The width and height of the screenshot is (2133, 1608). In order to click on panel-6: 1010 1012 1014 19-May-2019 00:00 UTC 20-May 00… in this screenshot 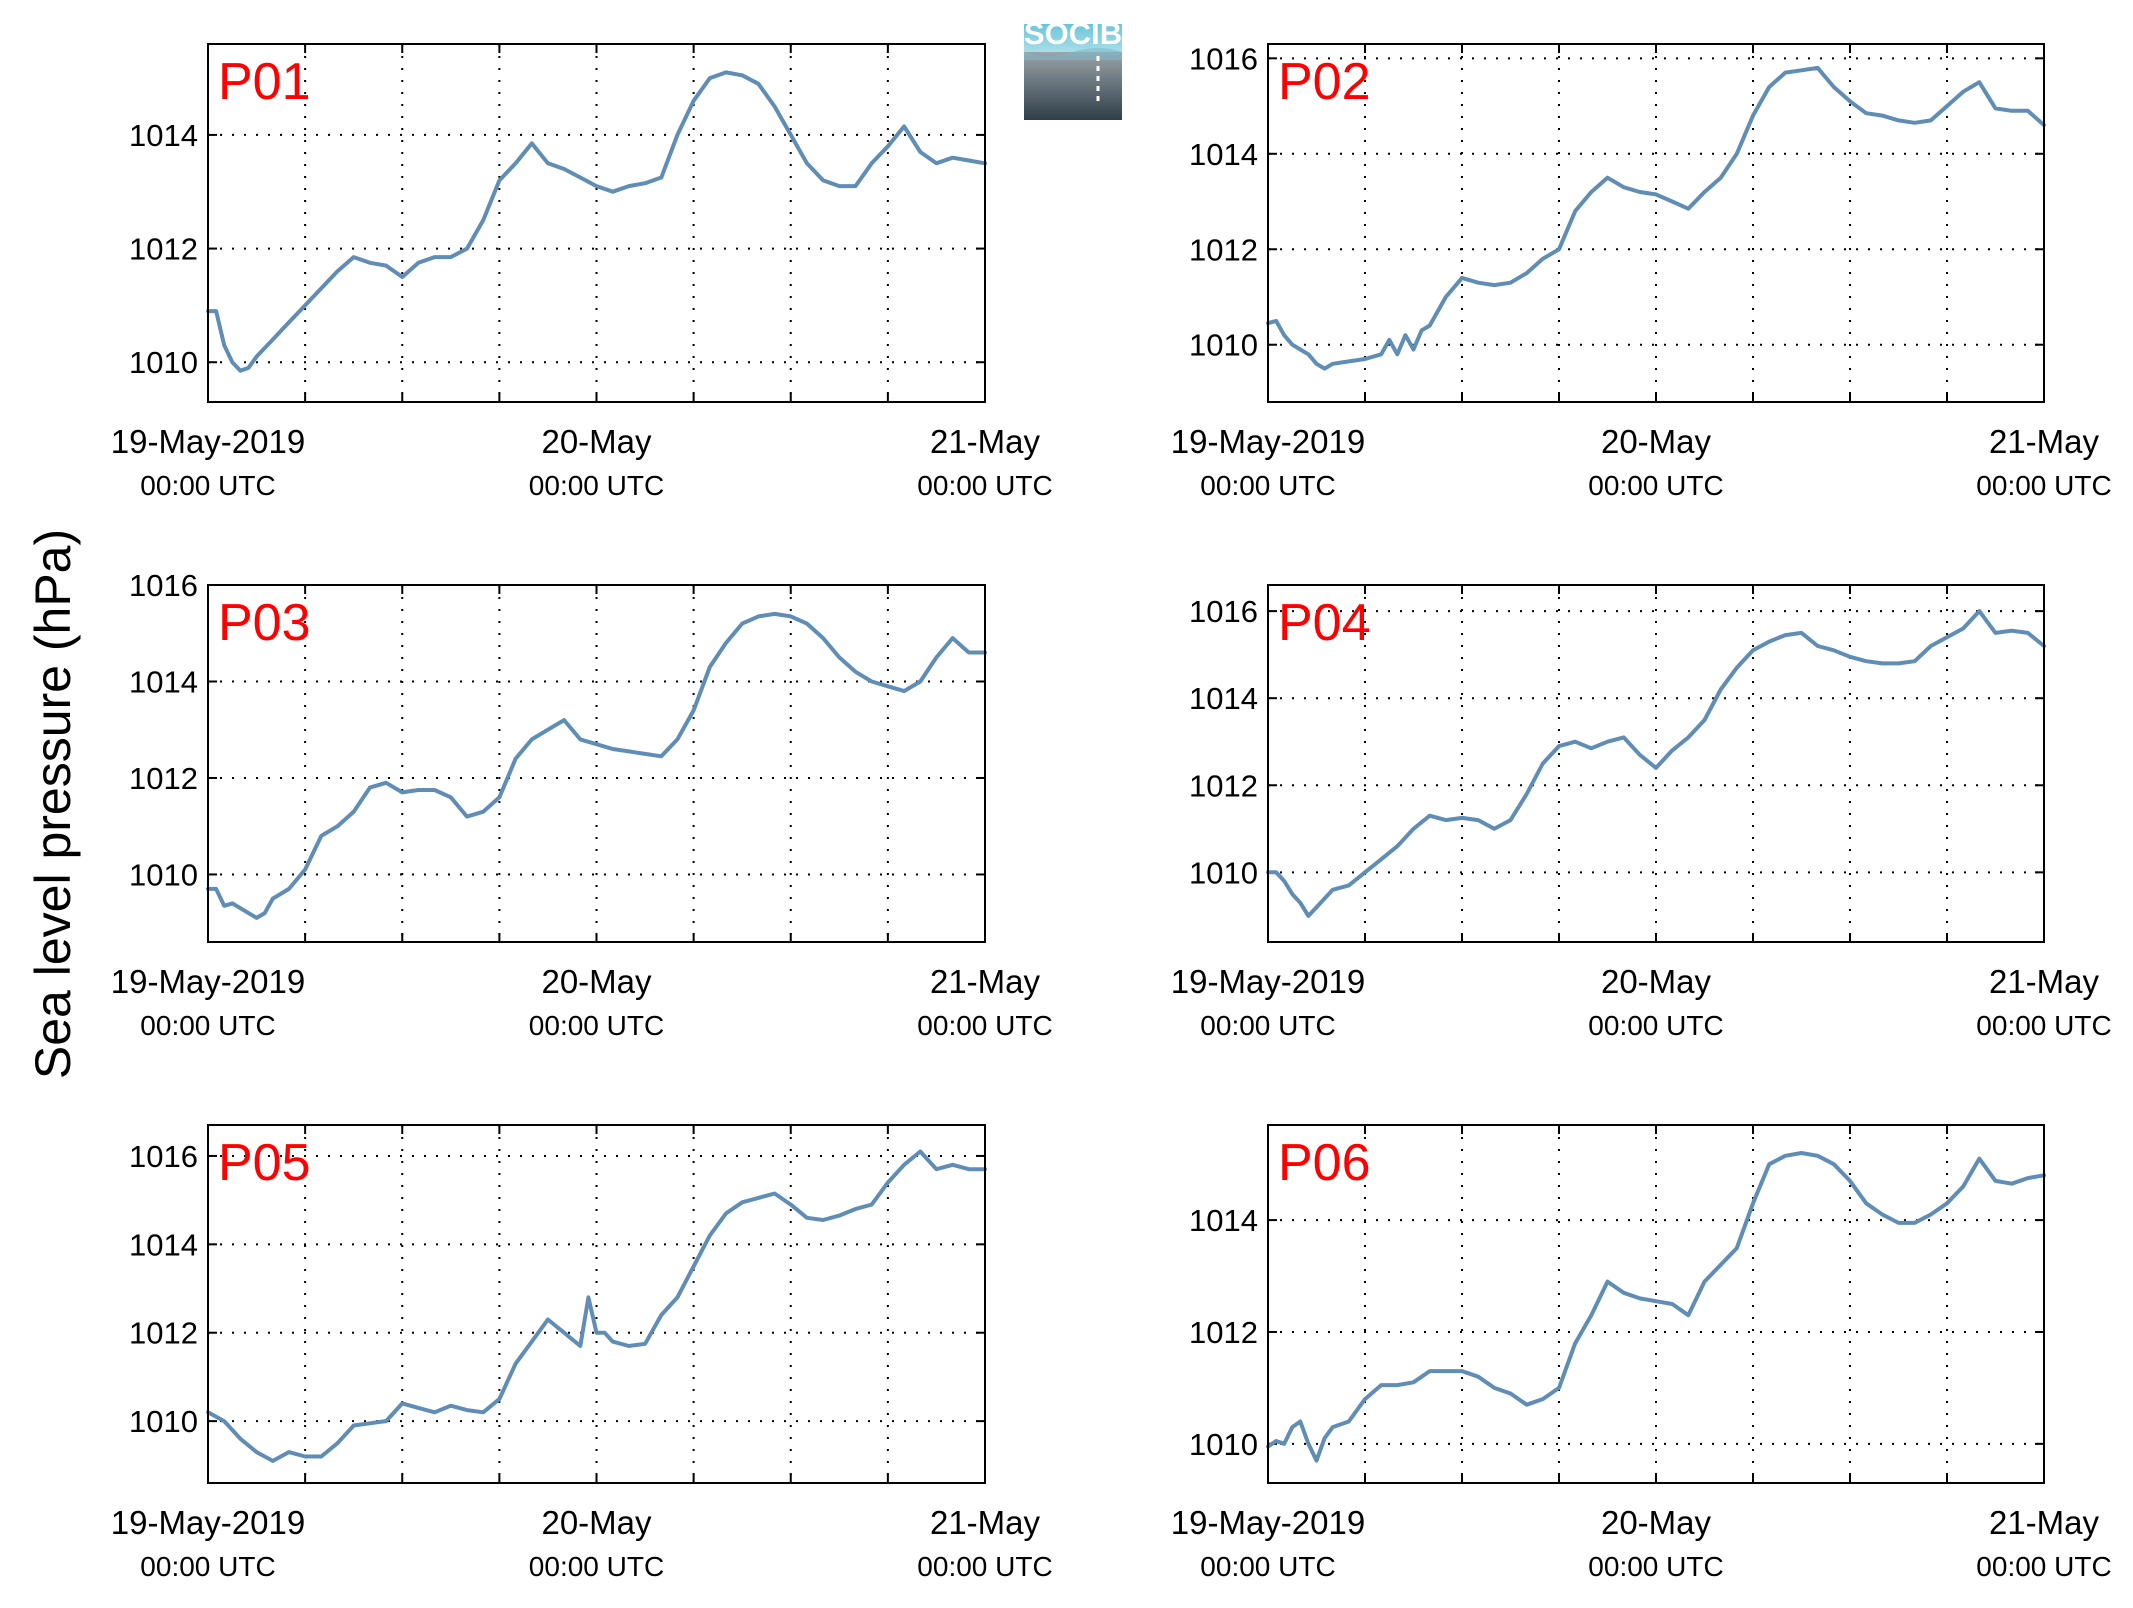, I will do `click(1641, 1353)`.